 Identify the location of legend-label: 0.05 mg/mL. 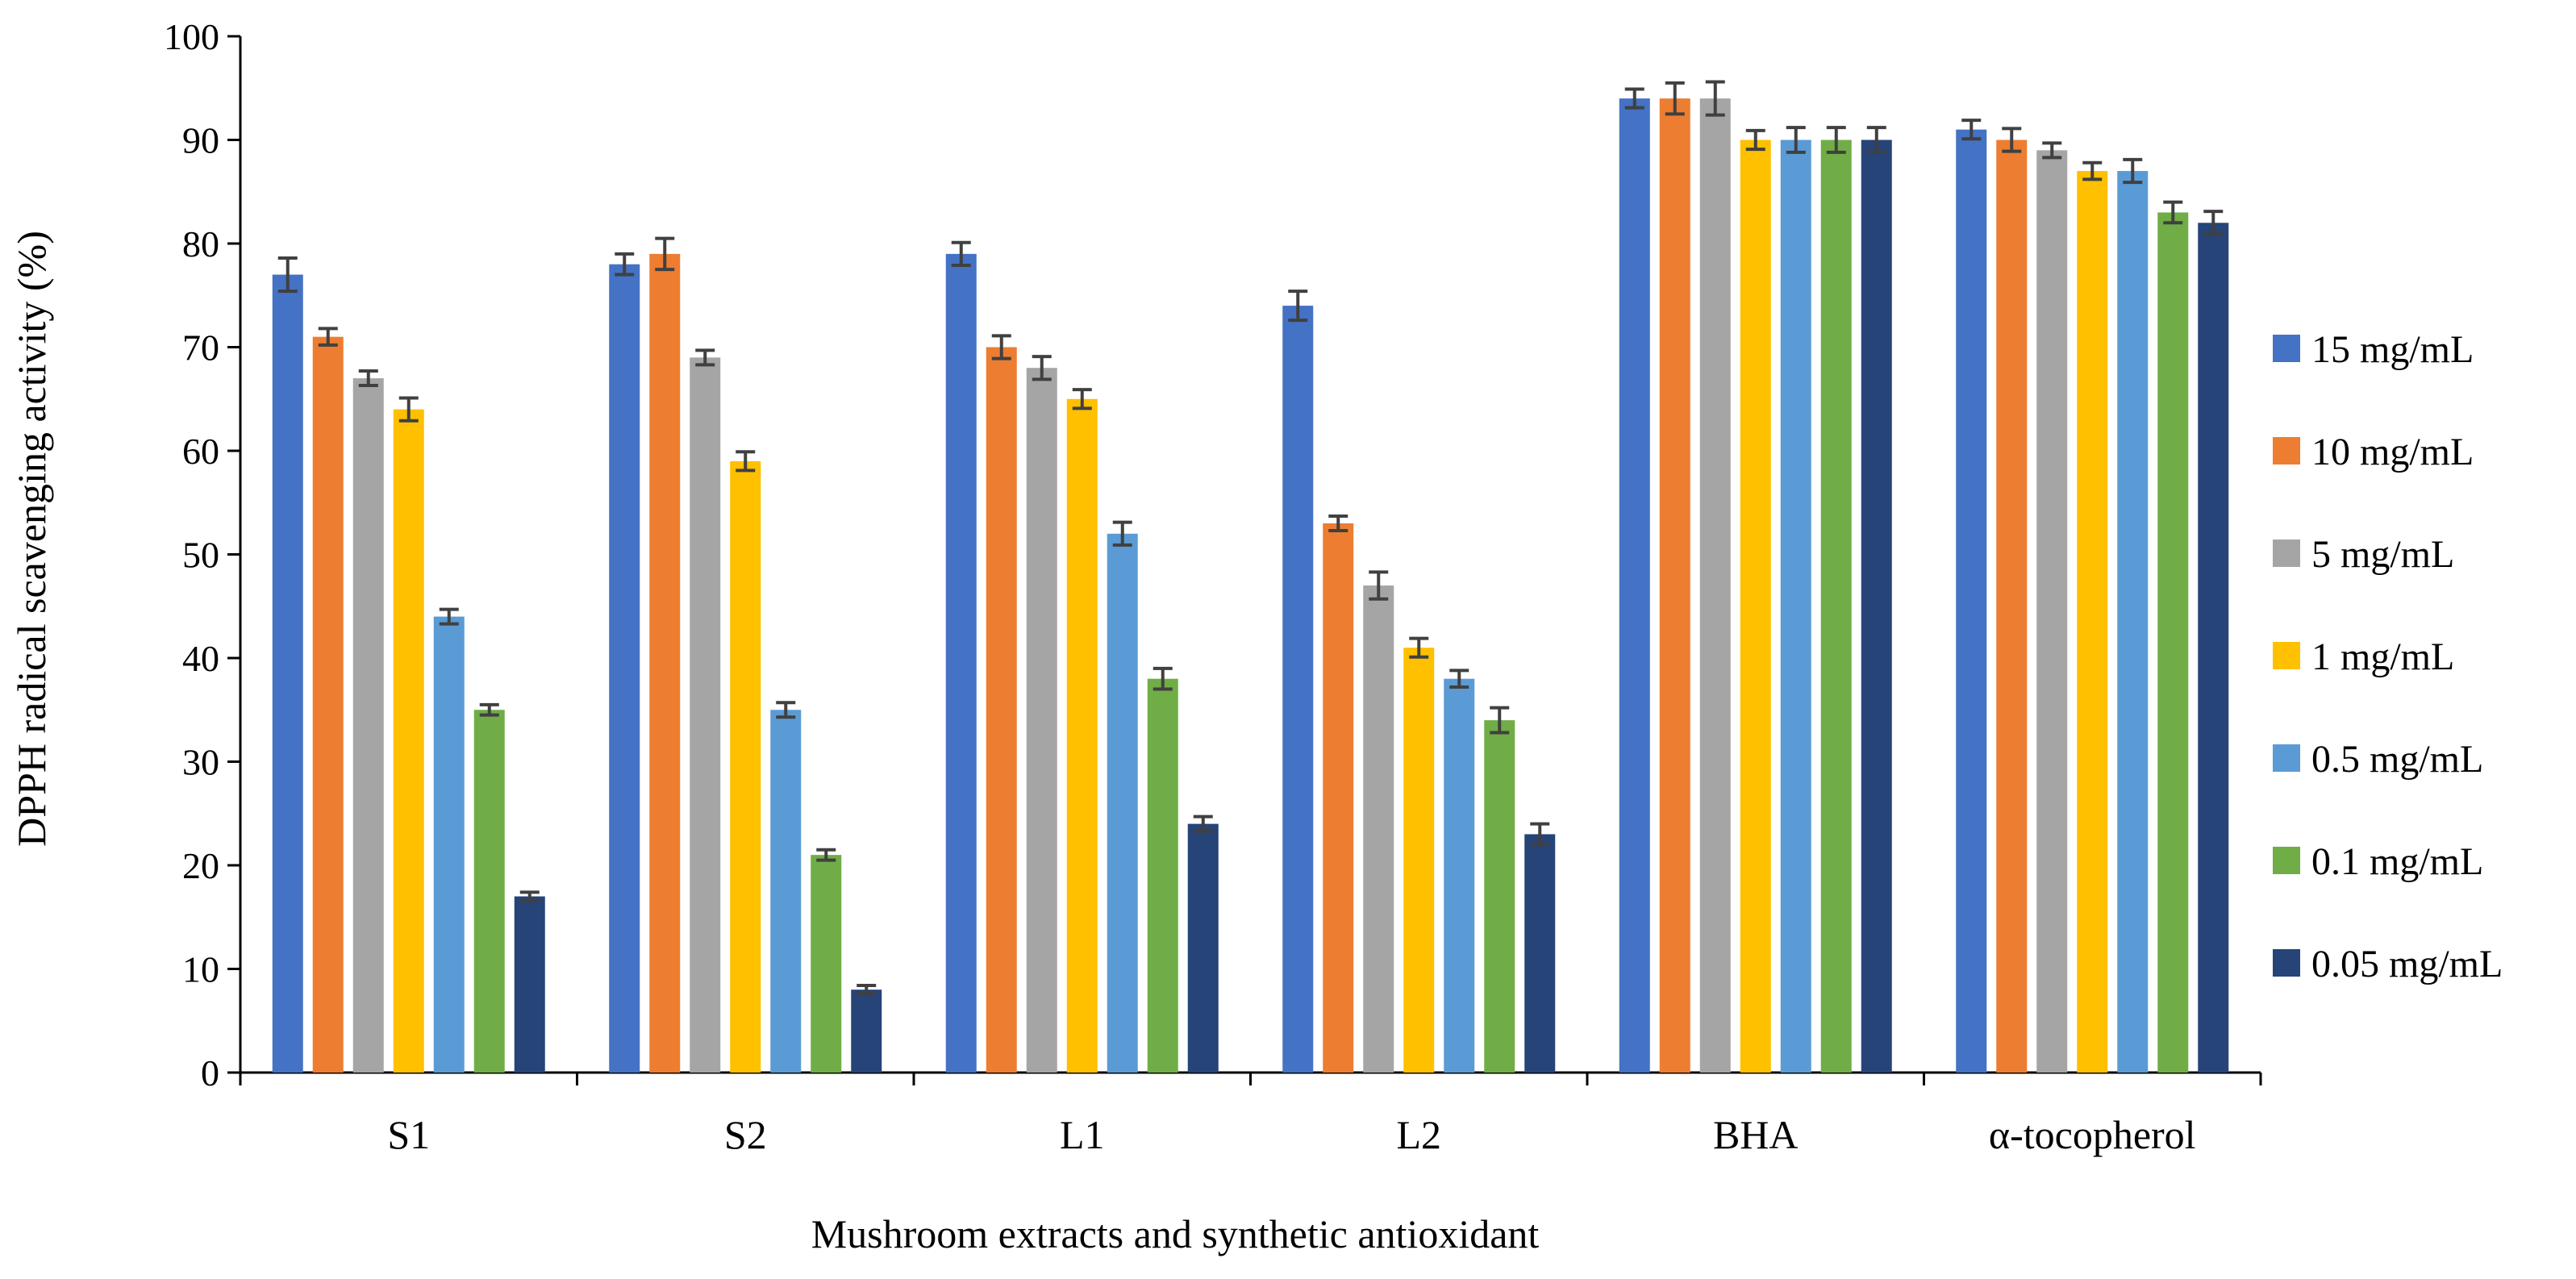
(2407, 964).